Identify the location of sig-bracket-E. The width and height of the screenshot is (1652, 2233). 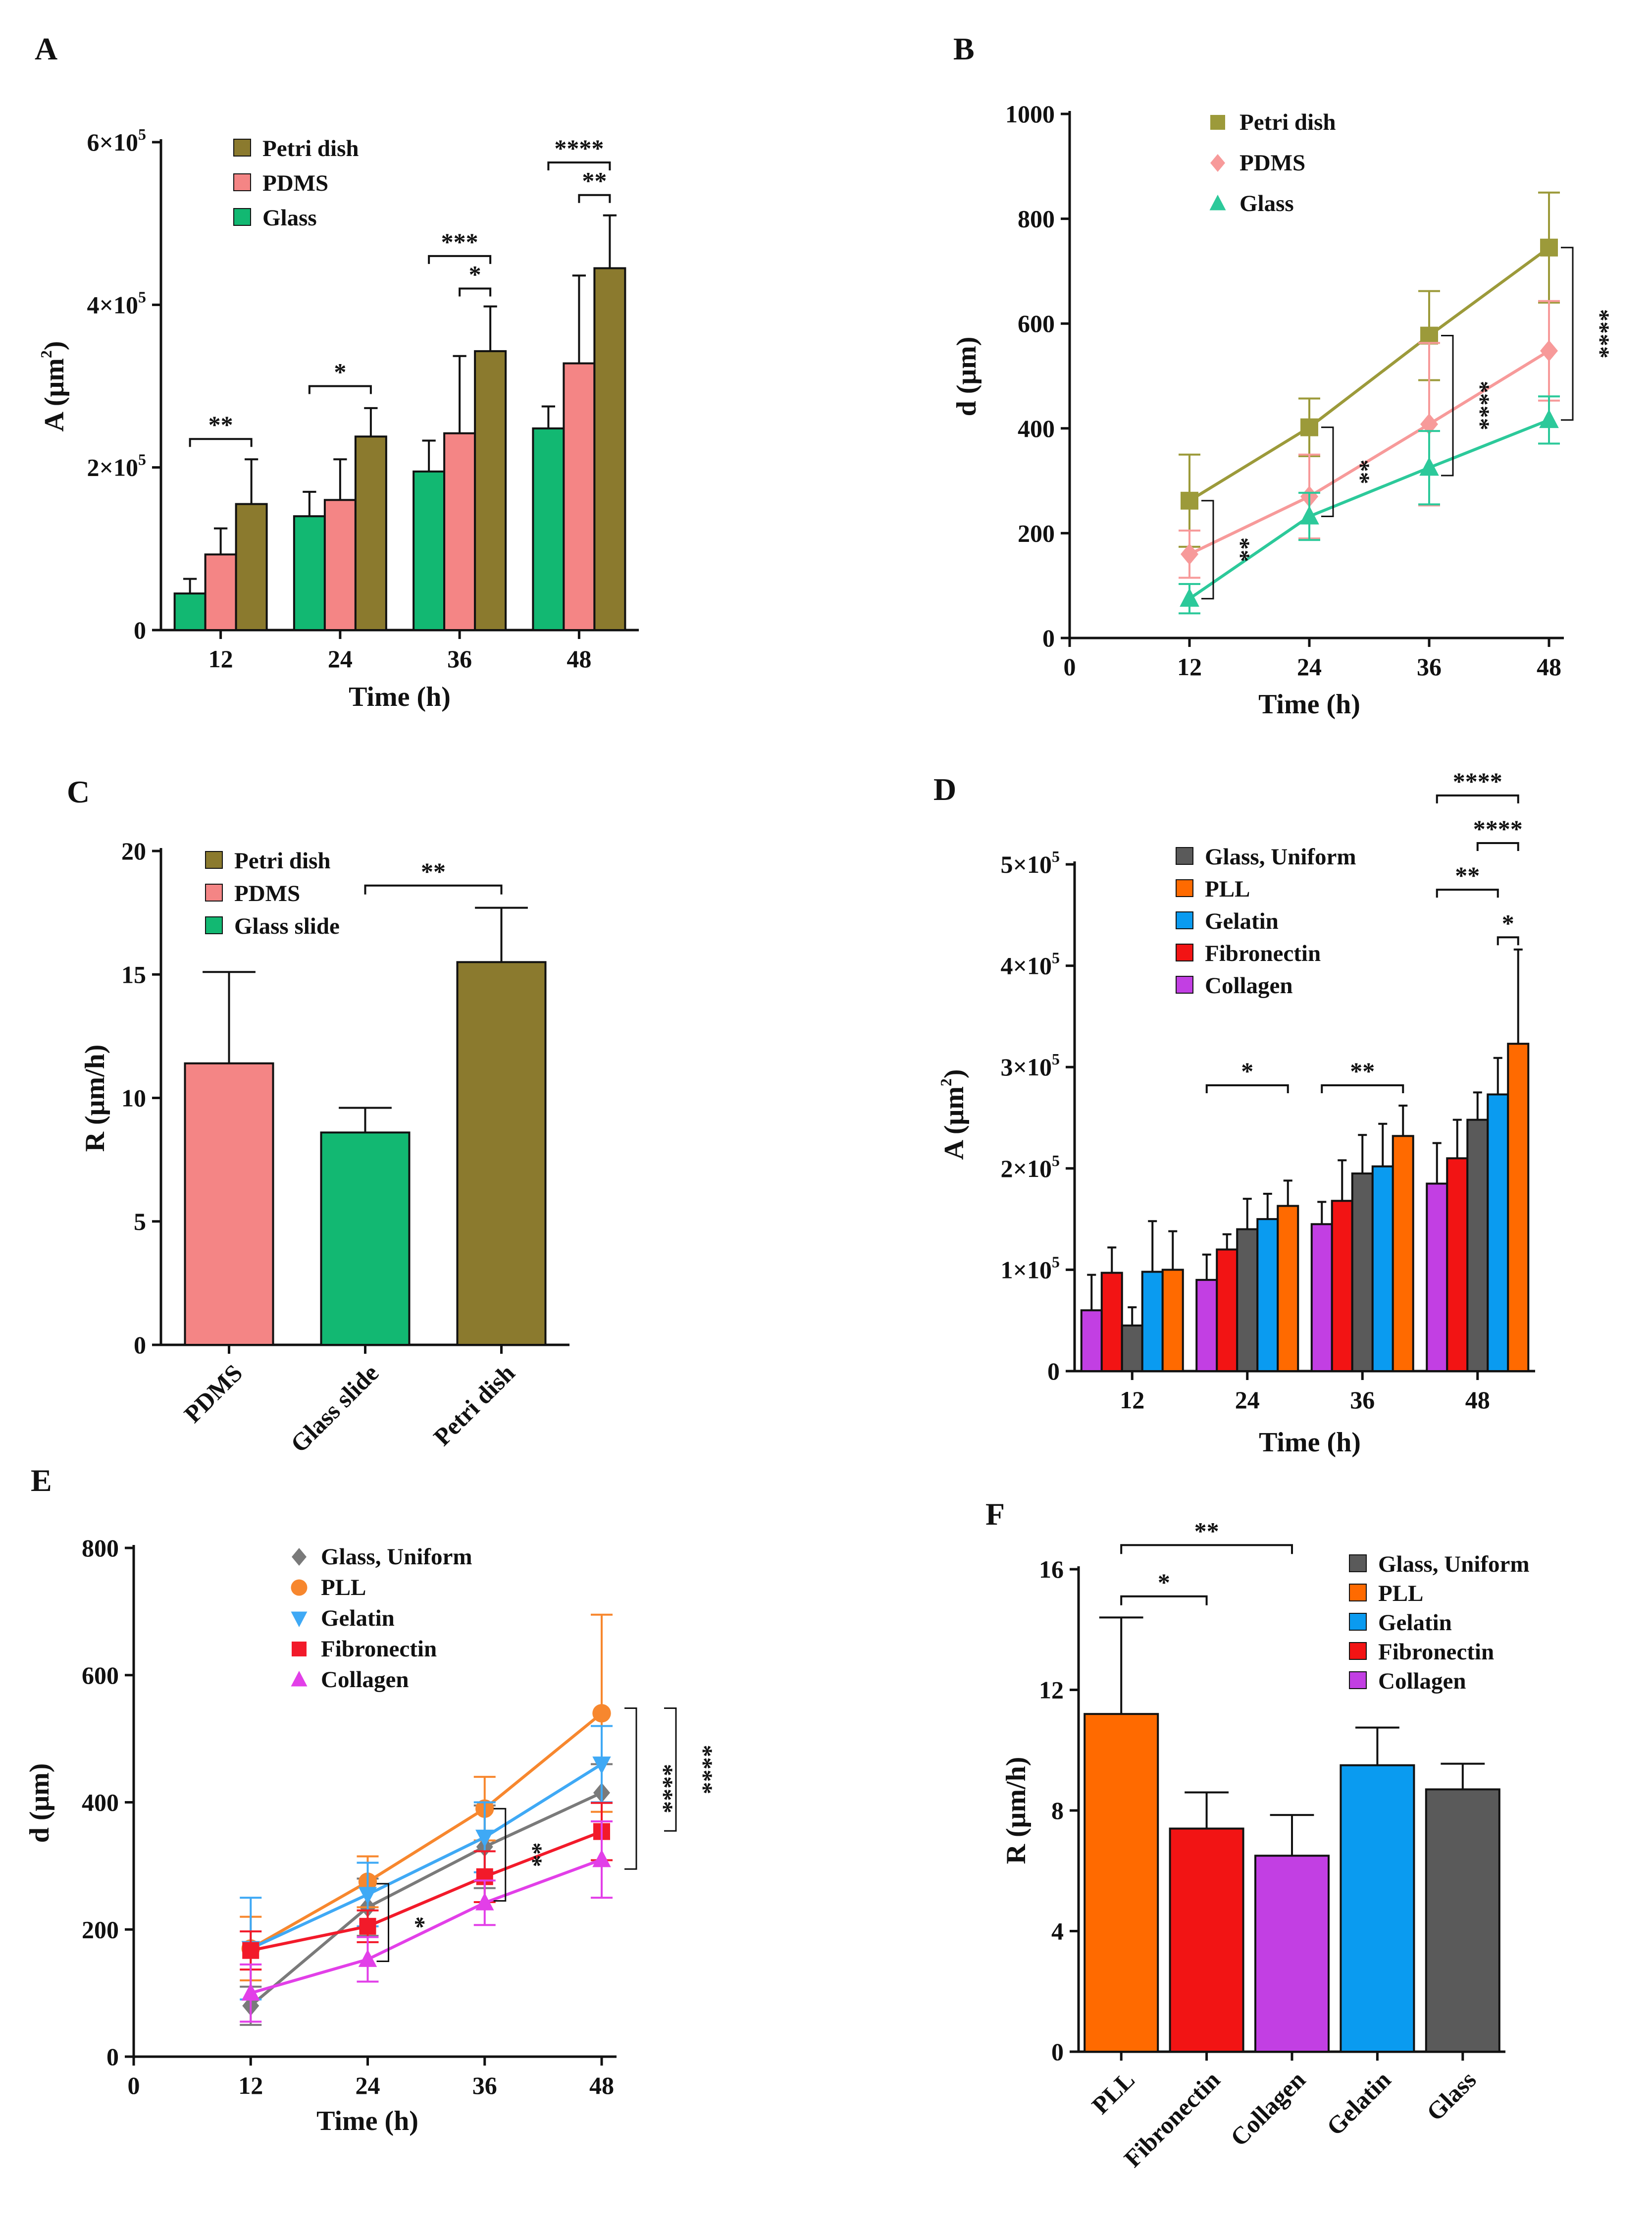
(631, 1788).